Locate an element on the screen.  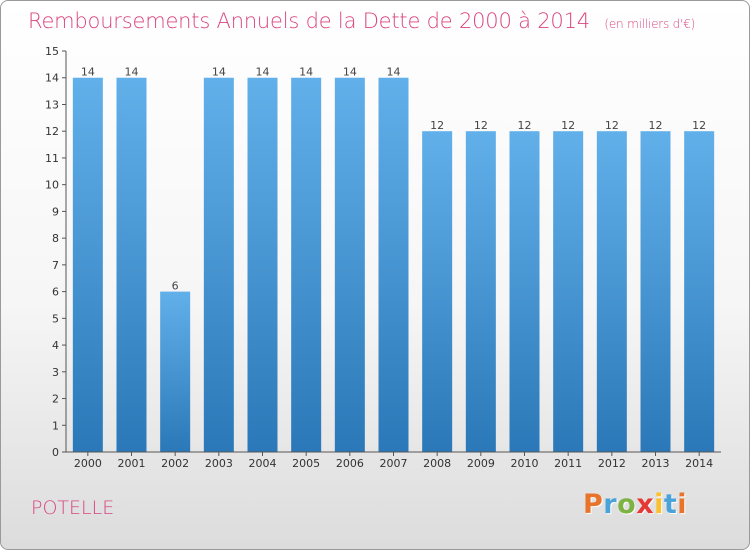
y-tick-label: 9 is located at coordinates (55, 211).